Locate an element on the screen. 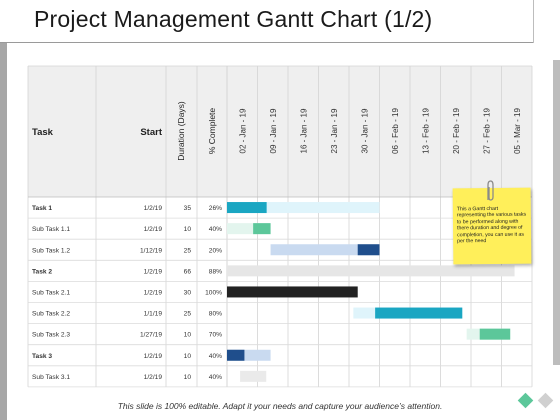  row-complete: 26% is located at coordinates (215, 208).